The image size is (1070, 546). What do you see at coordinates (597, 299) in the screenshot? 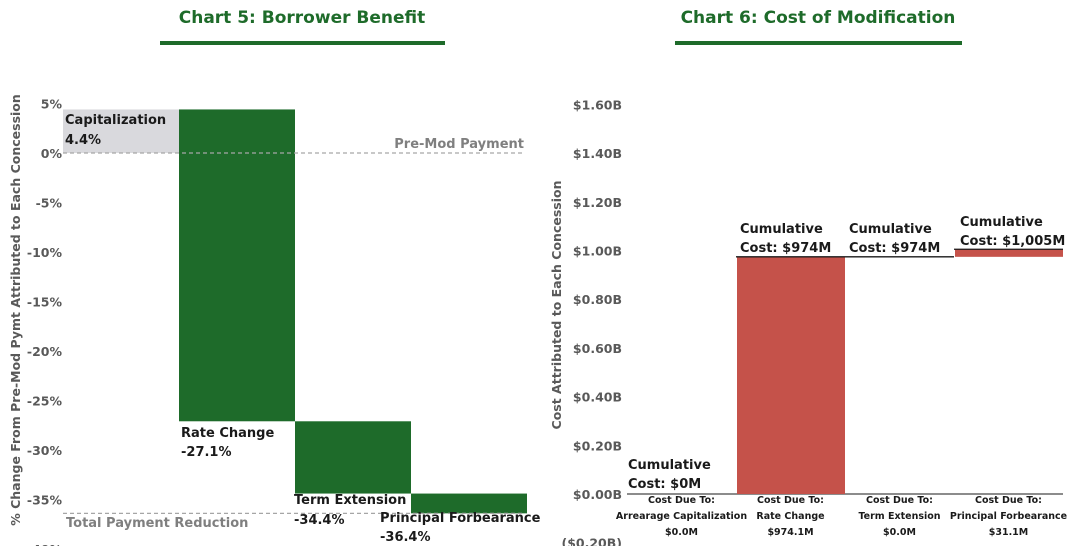
I see `chart6-y-tick-label: $0.80B` at bounding box center [597, 299].